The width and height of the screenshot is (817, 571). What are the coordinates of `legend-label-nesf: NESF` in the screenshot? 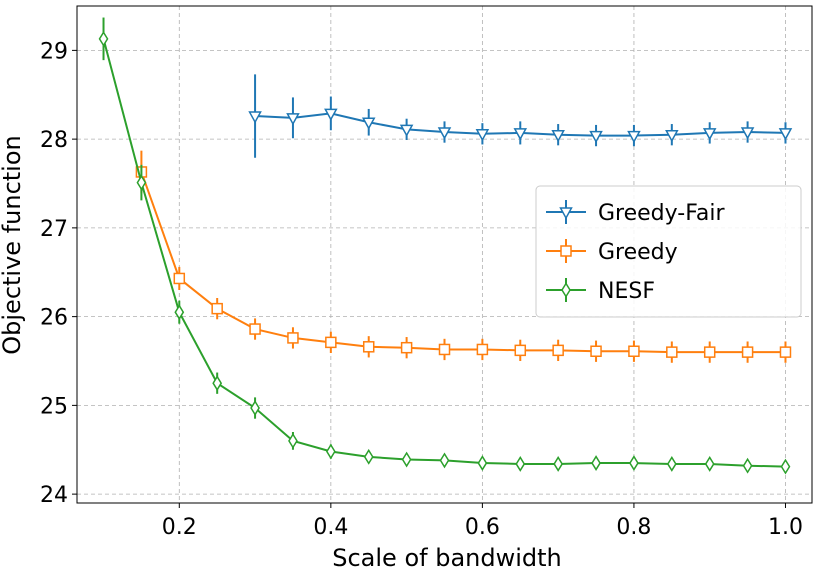 It's located at (626, 291).